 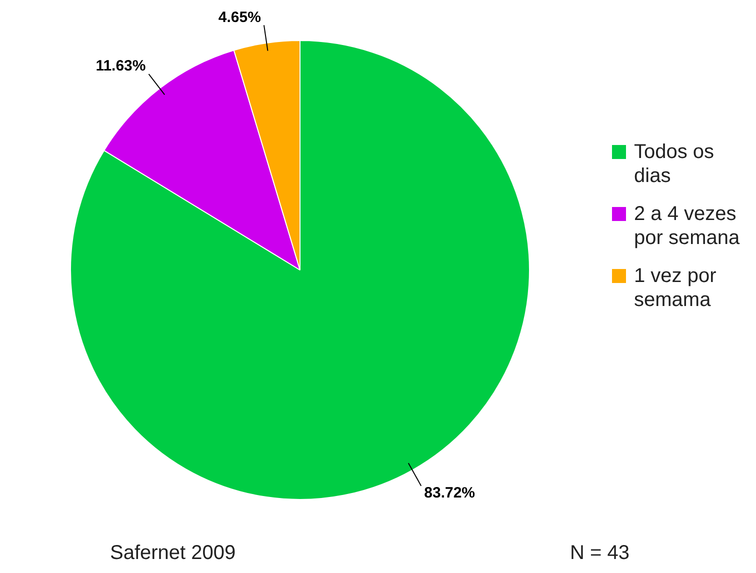 What do you see at coordinates (687, 226) in the screenshot?
I see `legend-label: 2 a 4 vezes por semana` at bounding box center [687, 226].